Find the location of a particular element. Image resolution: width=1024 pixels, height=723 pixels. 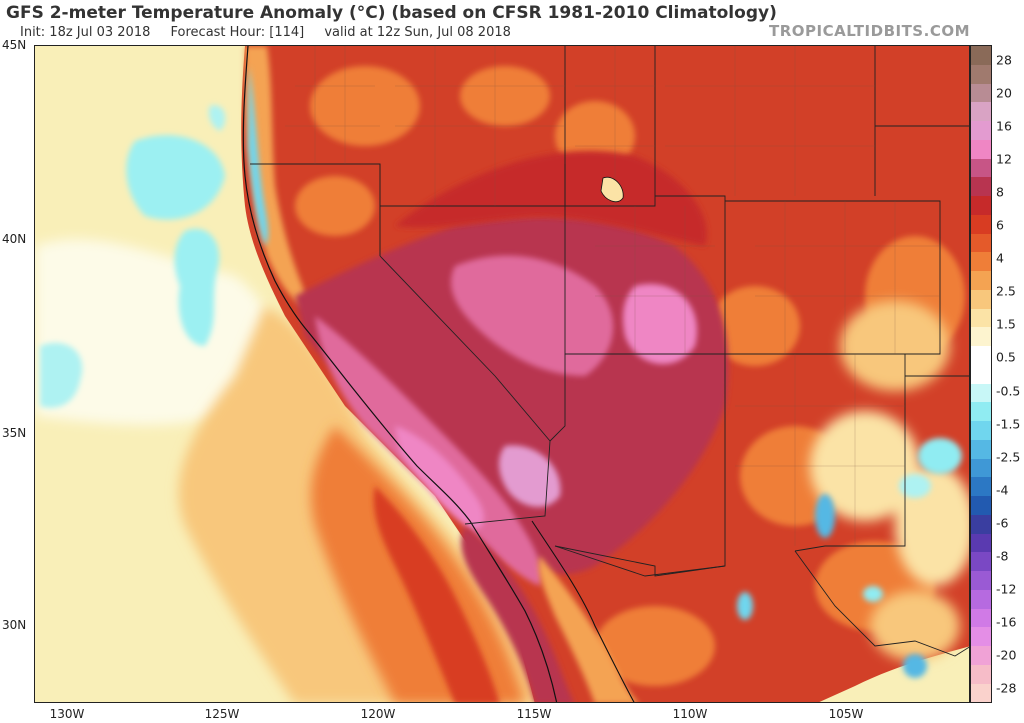

lon-label-115w: 115W is located at coordinates (534, 714).